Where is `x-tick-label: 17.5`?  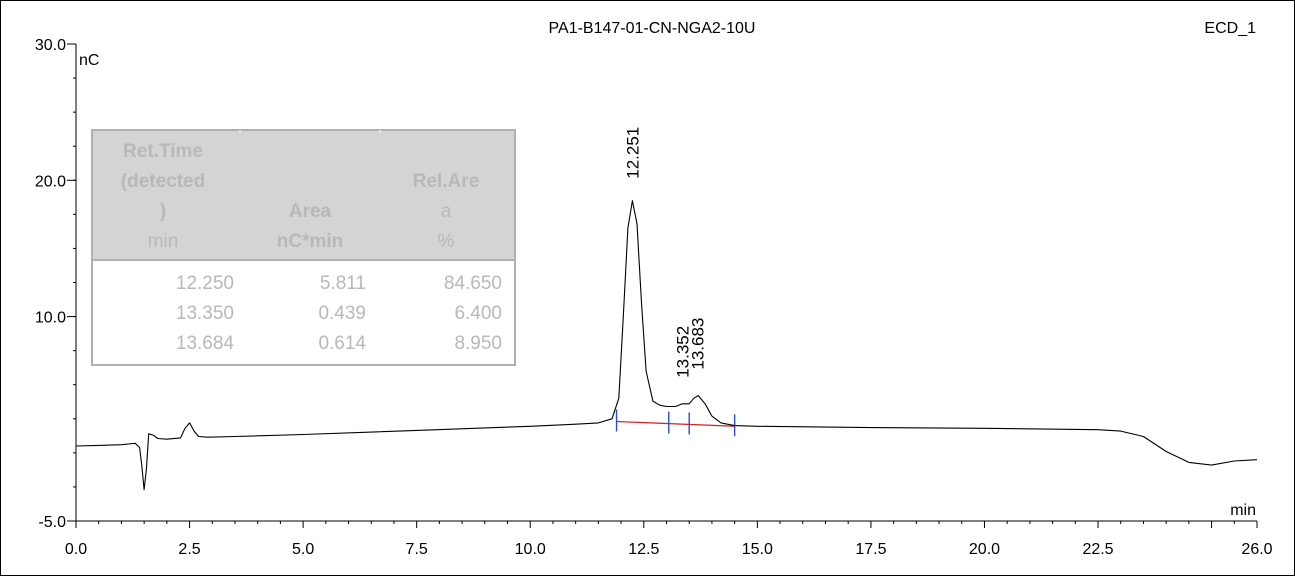
x-tick-label: 17.5 is located at coordinates (870, 549).